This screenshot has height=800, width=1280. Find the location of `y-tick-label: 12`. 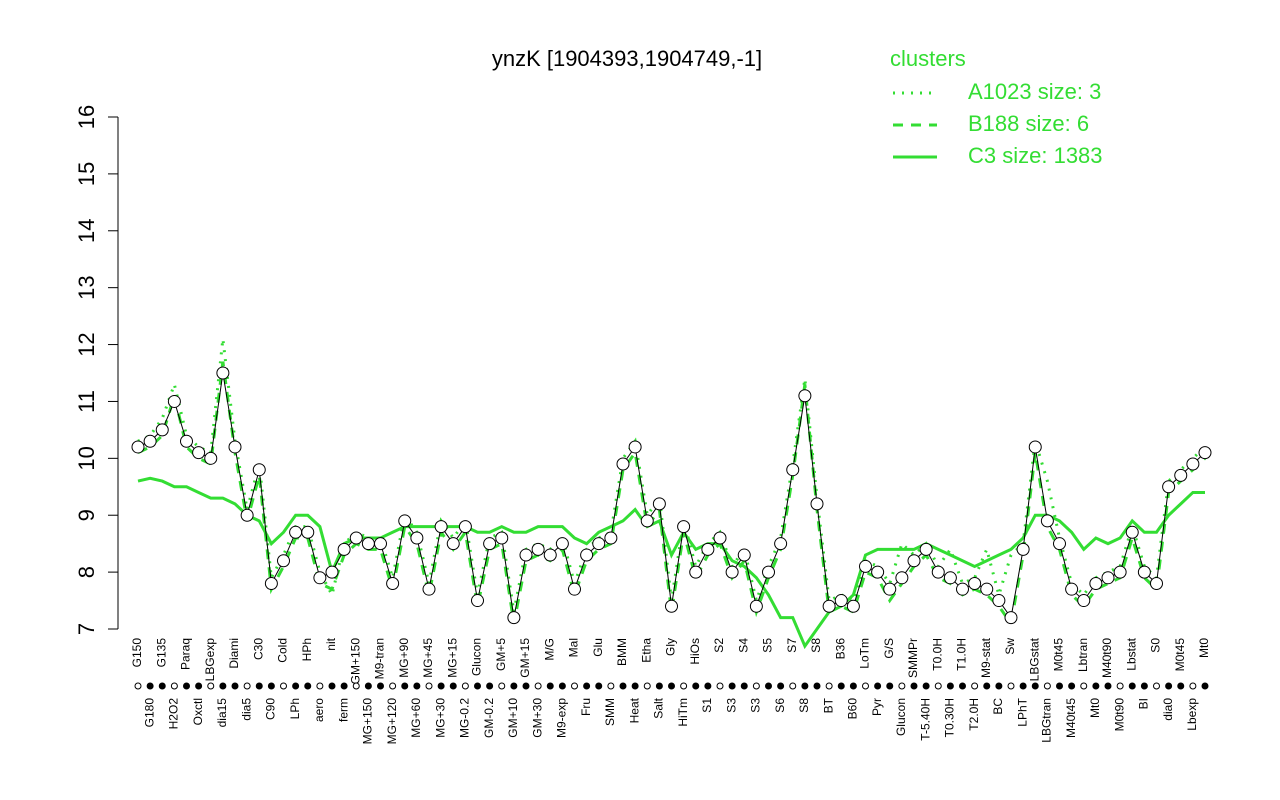

y-tick-label: 12 is located at coordinates (86, 344).